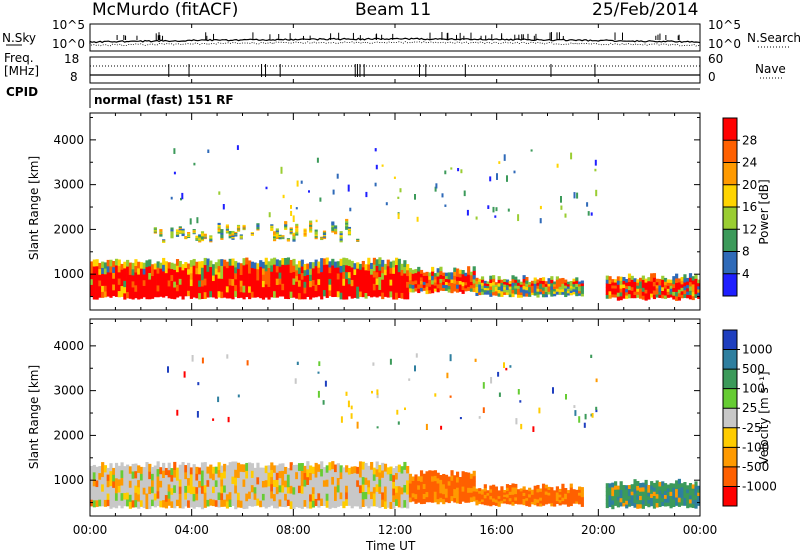 This screenshot has height=554, width=800. What do you see at coordinates (730, 218) in the screenshot?
I see `power-colorbar-swatch` at bounding box center [730, 218].